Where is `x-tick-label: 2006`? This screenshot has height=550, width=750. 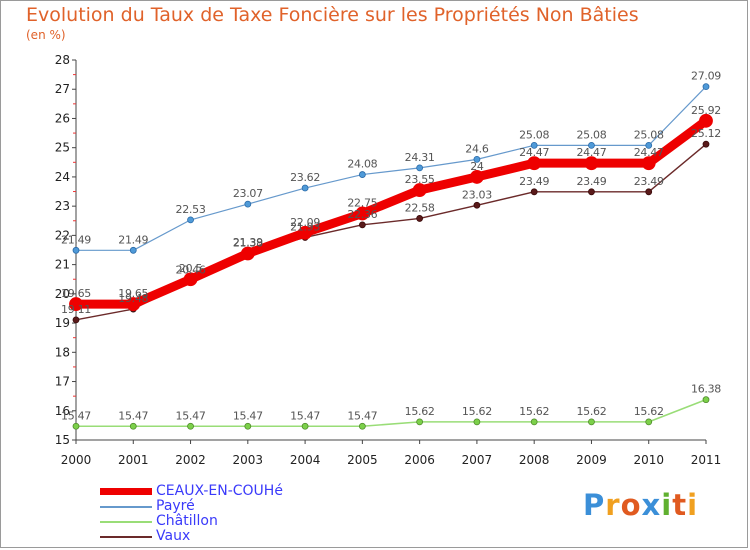 x-tick-label: 2006 is located at coordinates (419, 460).